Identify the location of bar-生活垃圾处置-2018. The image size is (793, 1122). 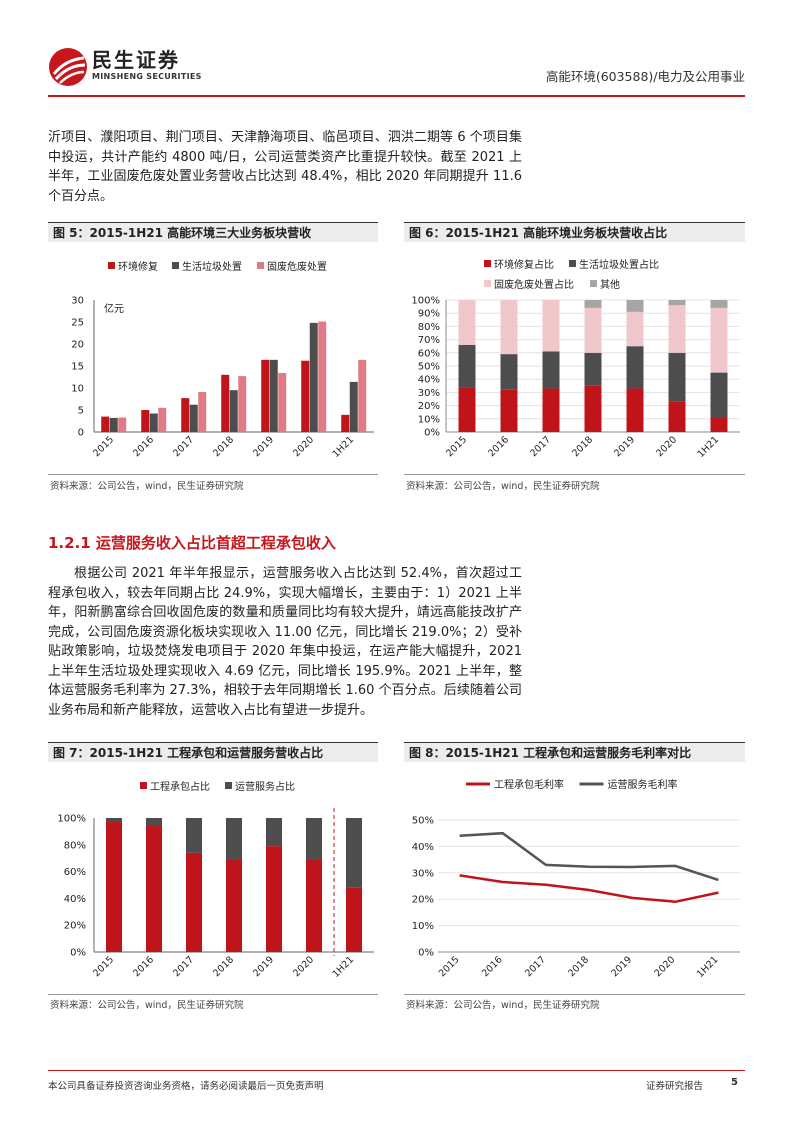
(233, 411).